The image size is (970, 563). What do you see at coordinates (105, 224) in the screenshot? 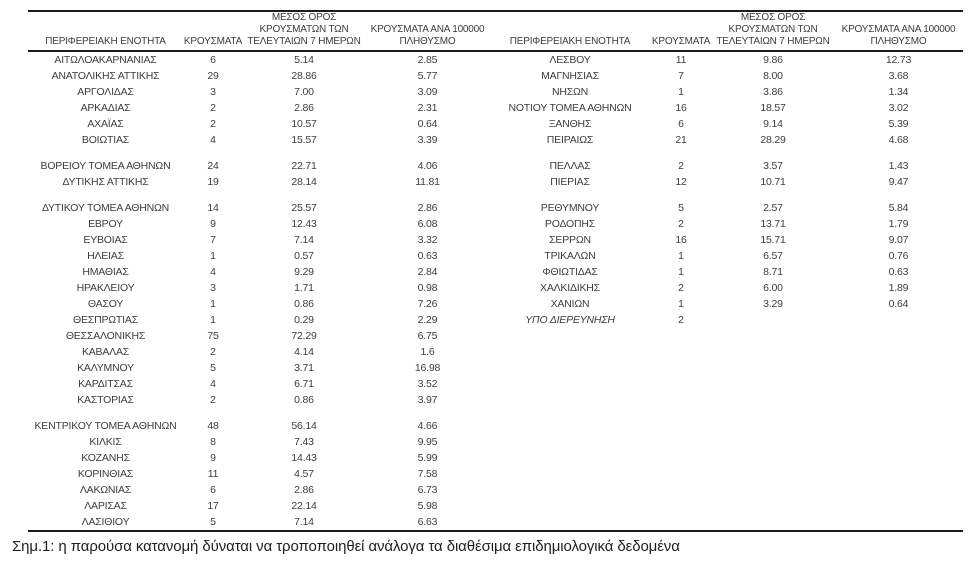
I see `region-cell: ΕΒΡΟΥ` at bounding box center [105, 224].